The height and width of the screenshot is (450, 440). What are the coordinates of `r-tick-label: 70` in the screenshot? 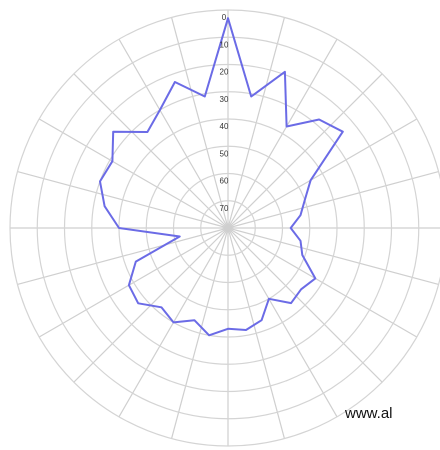 It's located at (224, 208).